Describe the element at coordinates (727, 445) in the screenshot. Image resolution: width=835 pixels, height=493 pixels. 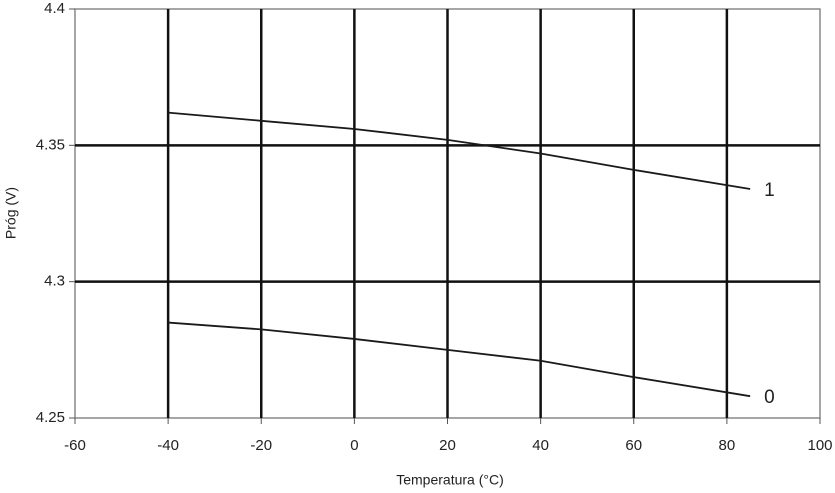
I see `x-tick-label: 80` at that location.